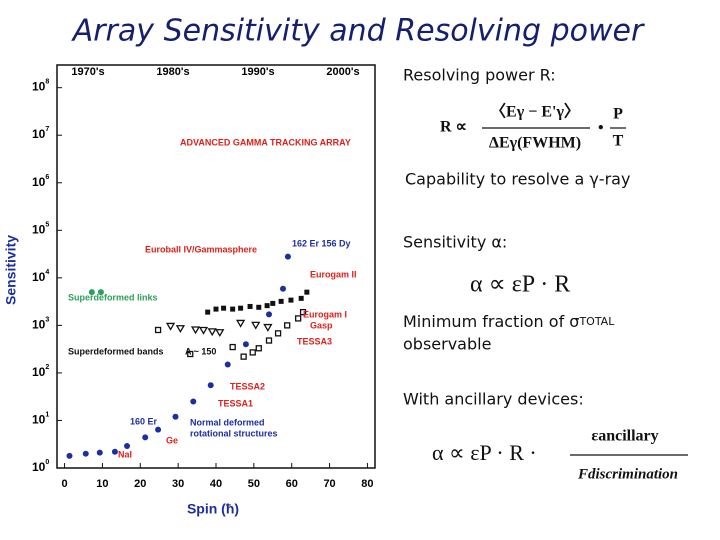  What do you see at coordinates (535, 143) in the screenshot?
I see `formula-part: ΔEγ(FWHM)` at bounding box center [535, 143].